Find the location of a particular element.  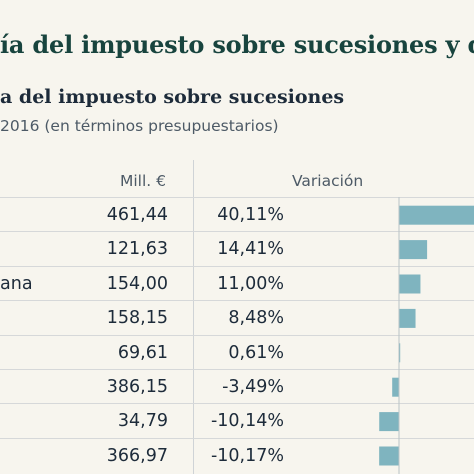

column-header-variation: Variación is located at coordinates (328, 181).